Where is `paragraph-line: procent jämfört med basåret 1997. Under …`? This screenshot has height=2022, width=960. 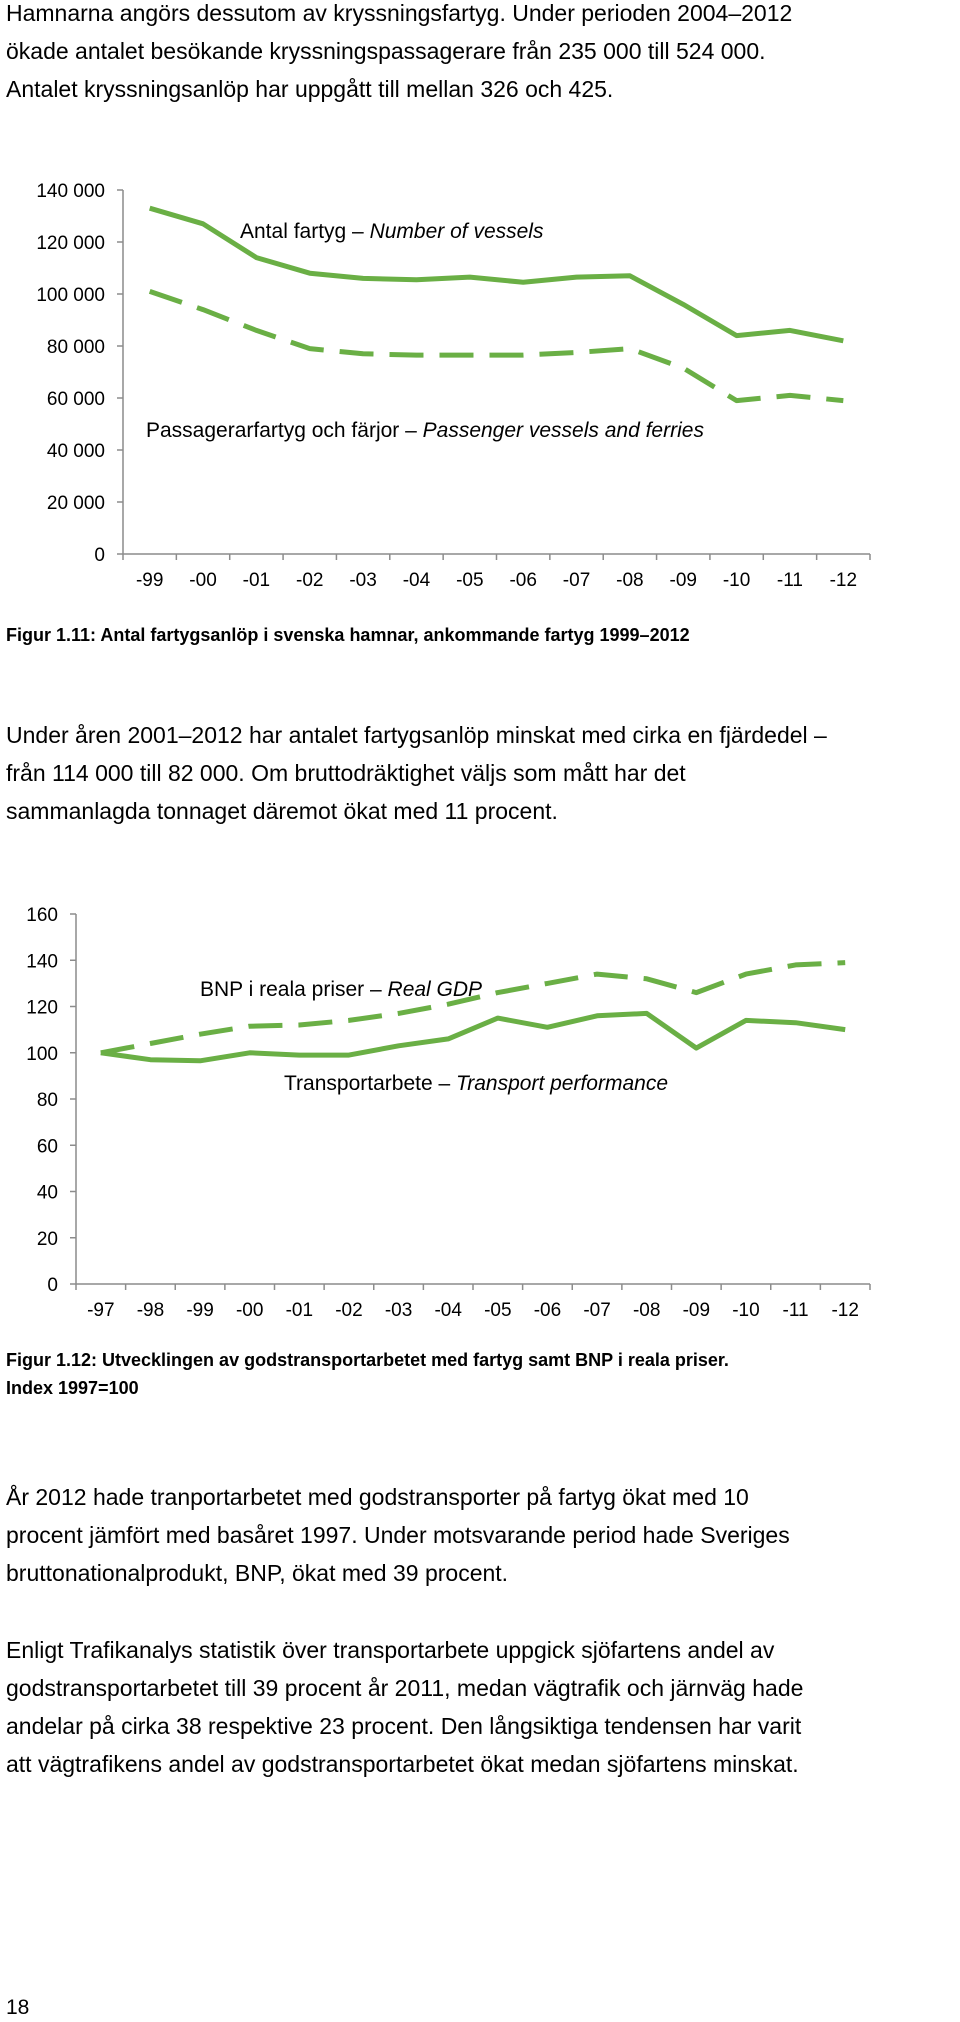
paragraph-line: procent jämfört med basåret 1997. Under … is located at coordinates (398, 1535).